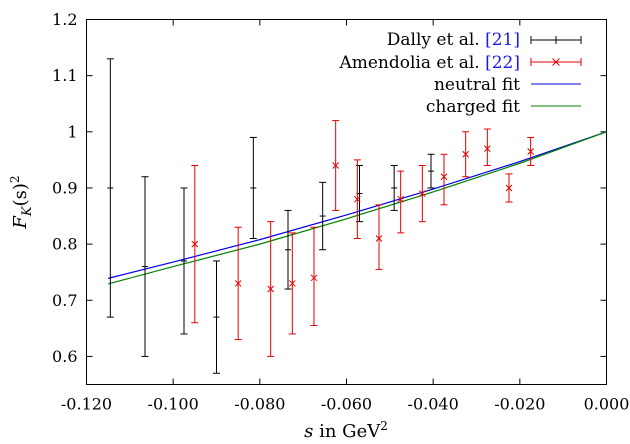  What do you see at coordinates (346, 430) in the screenshot?
I see `x-axis-label: s in GeV2` at bounding box center [346, 430].